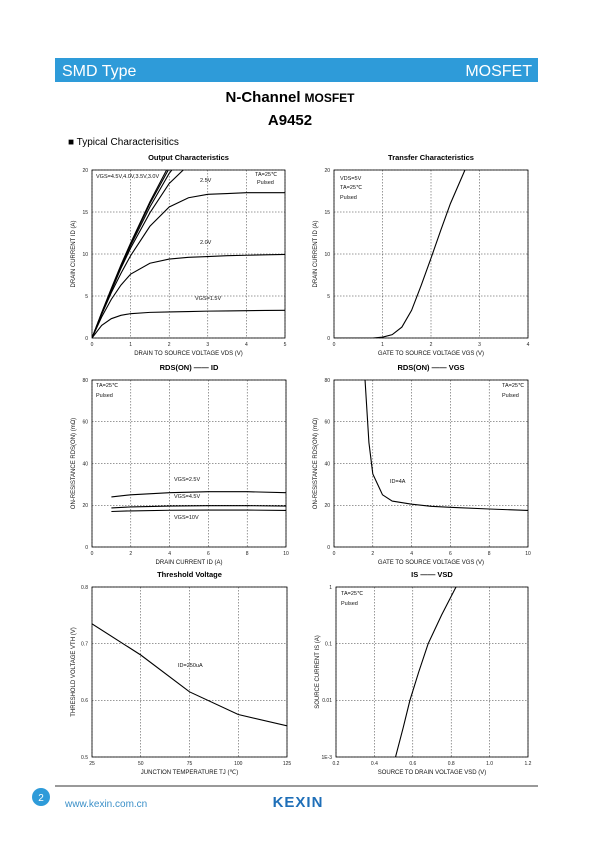  I want to click on y-tick-label: 0.6, so click(84, 701).